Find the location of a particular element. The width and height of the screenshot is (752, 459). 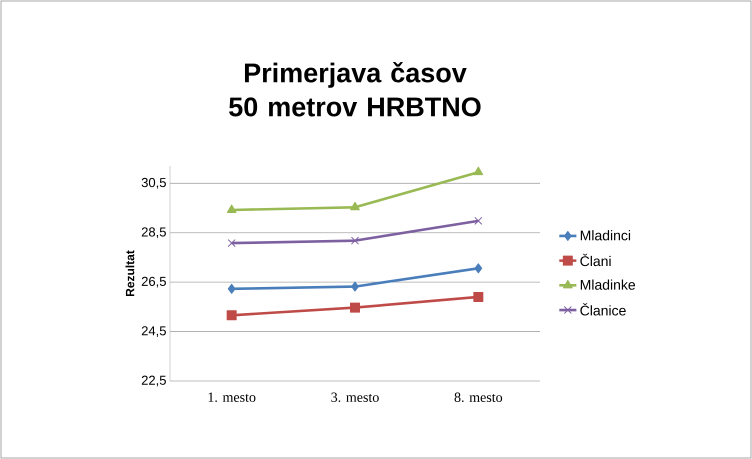

y-tick-label: 24,5 is located at coordinates (154, 331).